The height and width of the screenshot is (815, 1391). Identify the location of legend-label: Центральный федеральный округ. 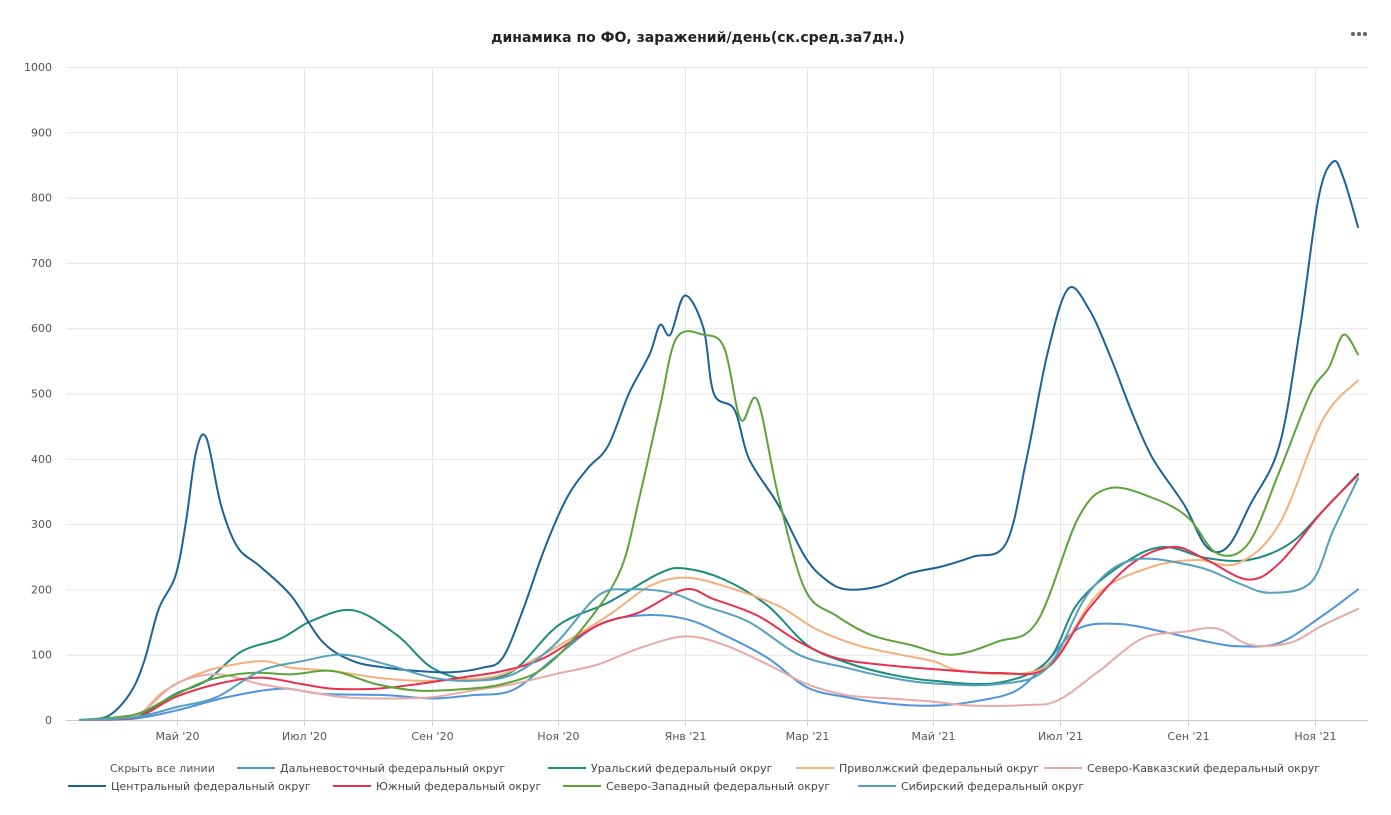
(211, 786).